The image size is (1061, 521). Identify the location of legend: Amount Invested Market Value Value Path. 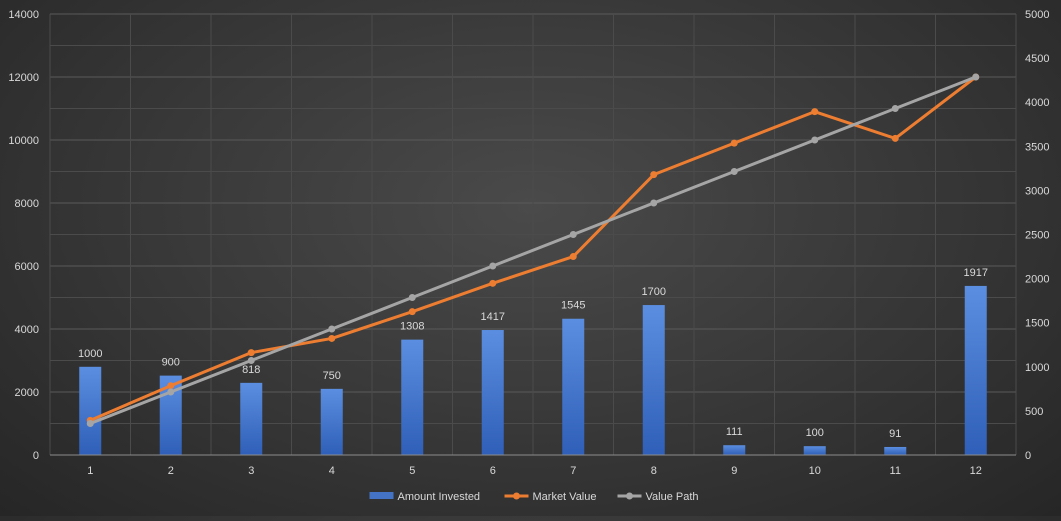
(534, 497).